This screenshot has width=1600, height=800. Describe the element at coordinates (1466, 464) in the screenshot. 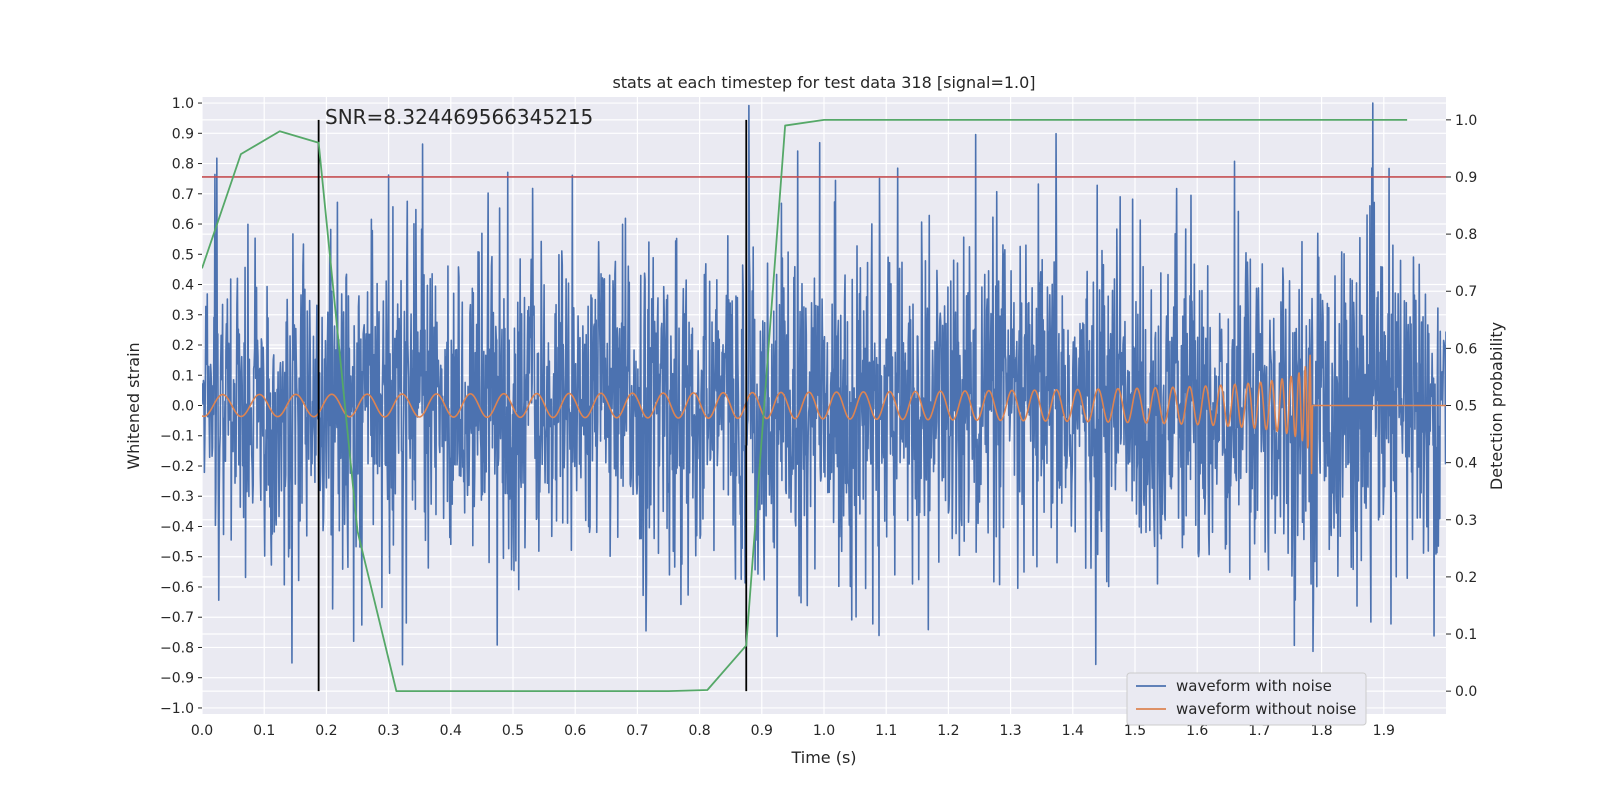

I see `y-right-tick-label: 0.4` at that location.